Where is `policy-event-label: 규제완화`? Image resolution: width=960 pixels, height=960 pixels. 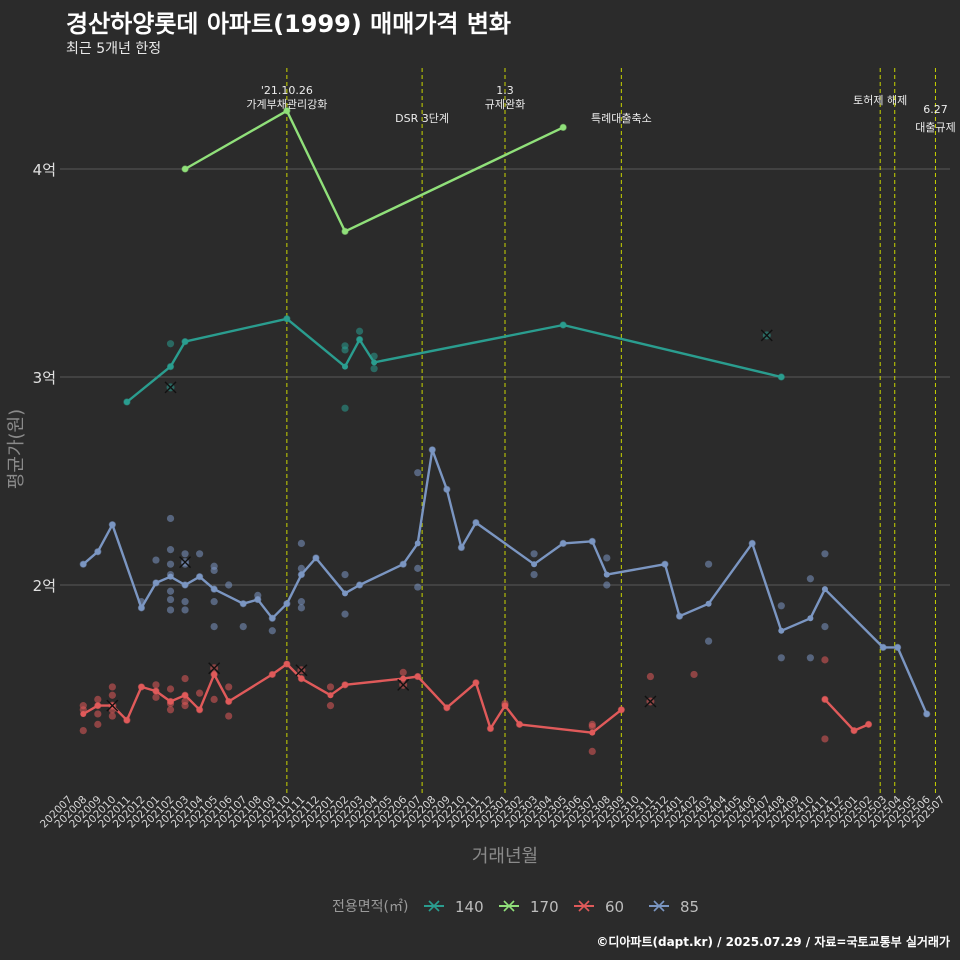 policy-event-label: 규제완화 is located at coordinates (505, 104).